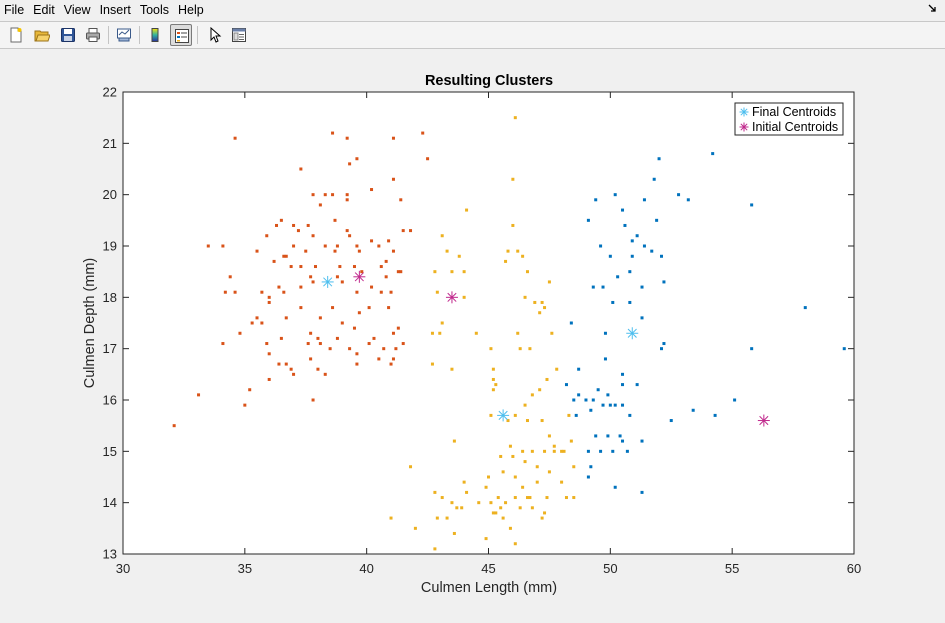 Image resolution: width=945 pixels, height=623 pixels. Describe the element at coordinates (610, 568) in the screenshot. I see `x-tick-label: 50` at that location.